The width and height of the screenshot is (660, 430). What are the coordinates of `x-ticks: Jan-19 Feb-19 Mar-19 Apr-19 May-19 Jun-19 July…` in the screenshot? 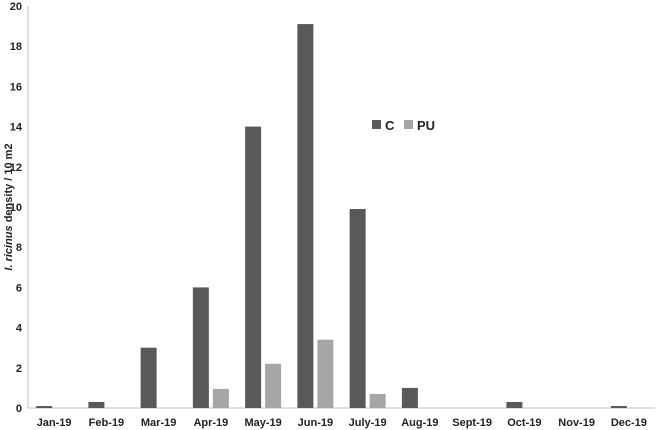 It's located at (342, 423).